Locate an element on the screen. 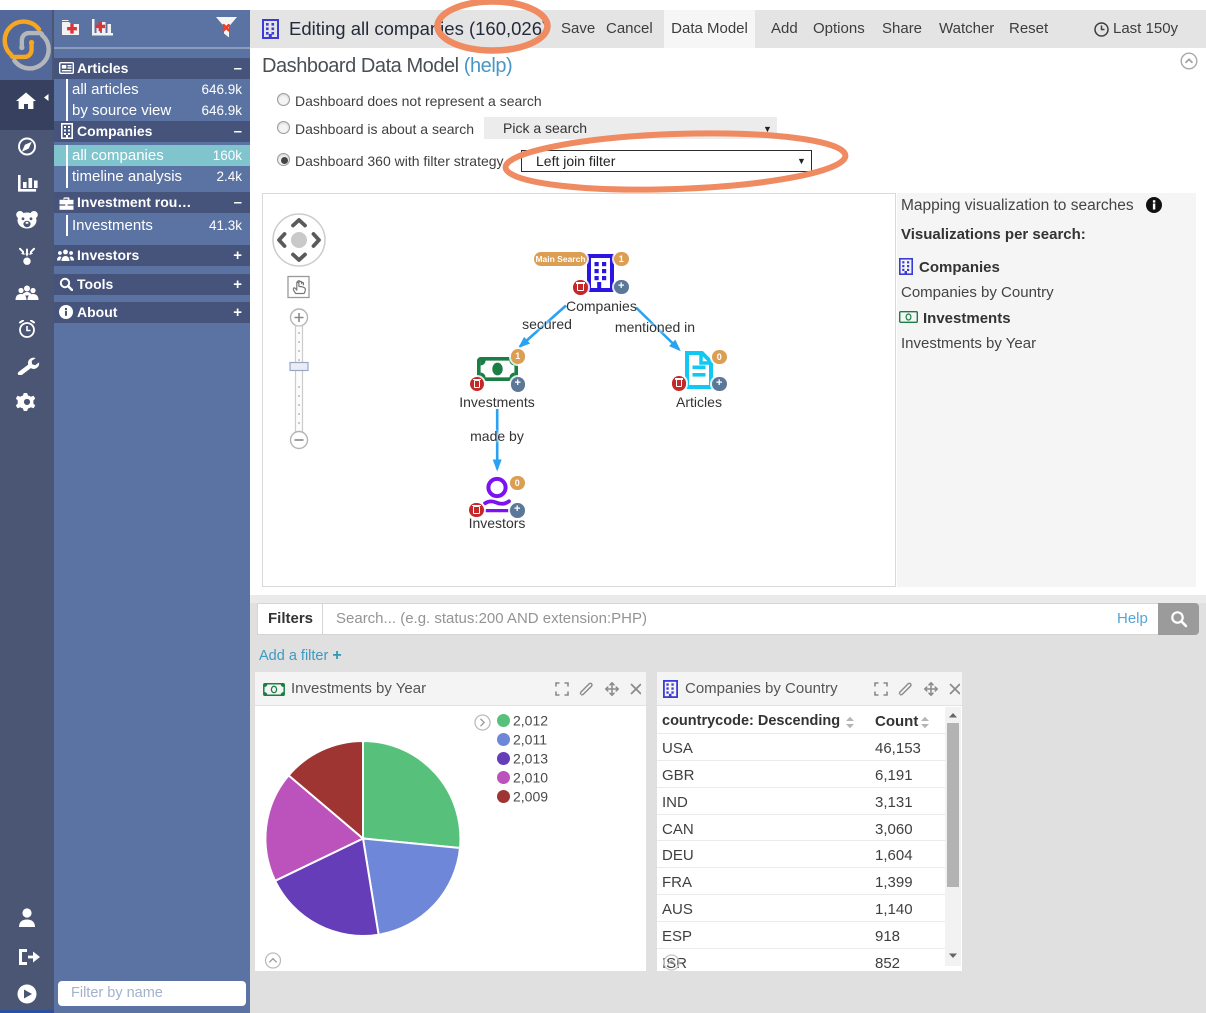 The image size is (1206, 1013). svg-text: 2,010 is located at coordinates (530, 778).